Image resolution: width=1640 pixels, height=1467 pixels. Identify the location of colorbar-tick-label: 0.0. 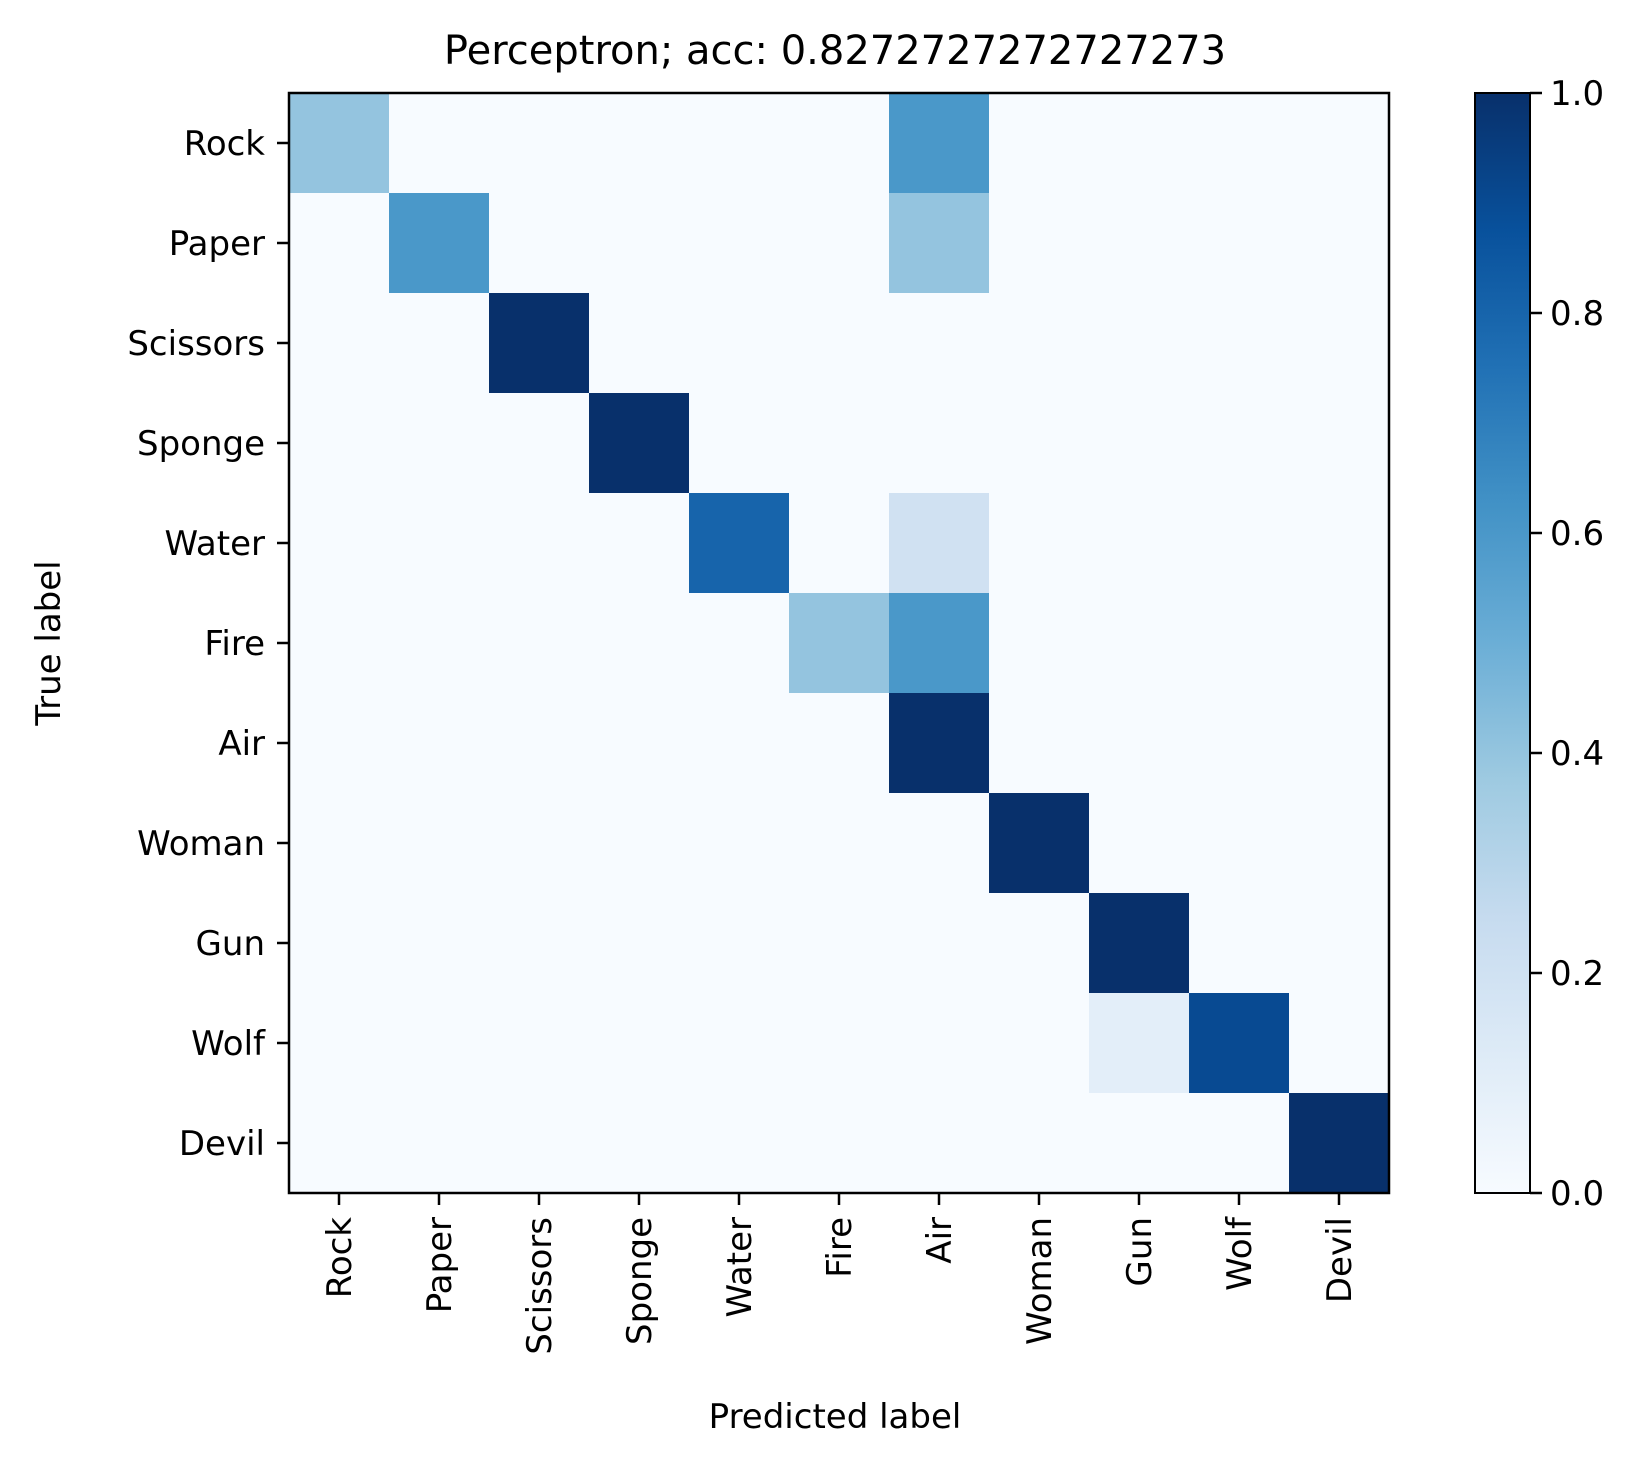
(1577, 1194).